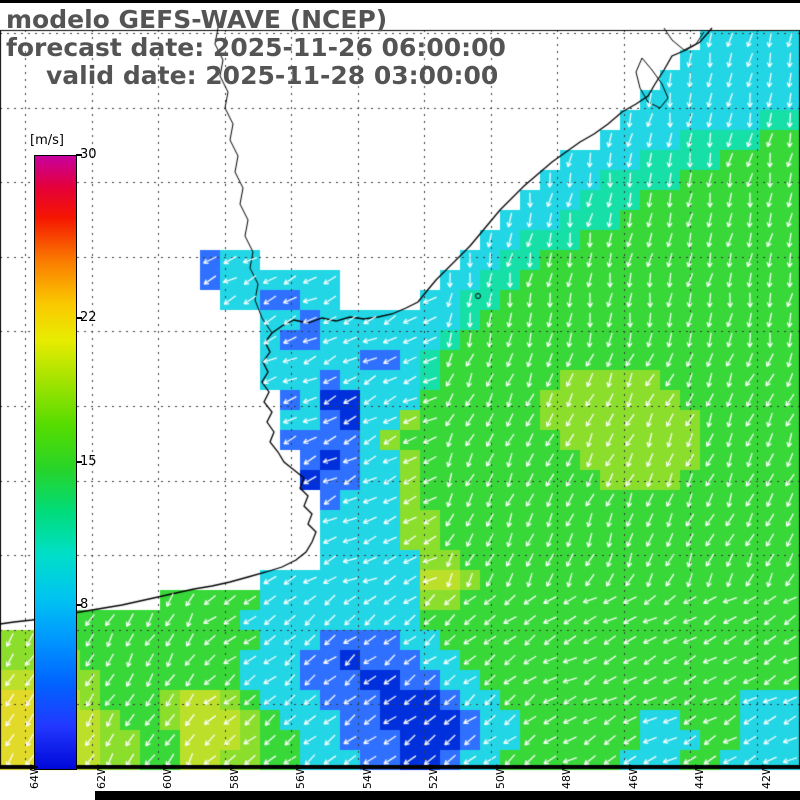 The width and height of the screenshot is (800, 800). What do you see at coordinates (766, 776) in the screenshot?
I see `lon-label: 42W` at bounding box center [766, 776].